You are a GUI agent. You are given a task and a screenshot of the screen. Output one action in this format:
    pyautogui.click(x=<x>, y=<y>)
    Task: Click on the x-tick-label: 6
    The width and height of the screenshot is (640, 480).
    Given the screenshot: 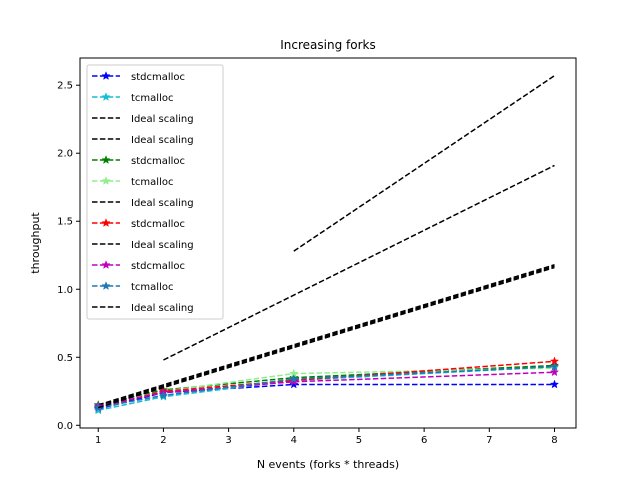 What is the action you would take?
    pyautogui.click(x=424, y=440)
    